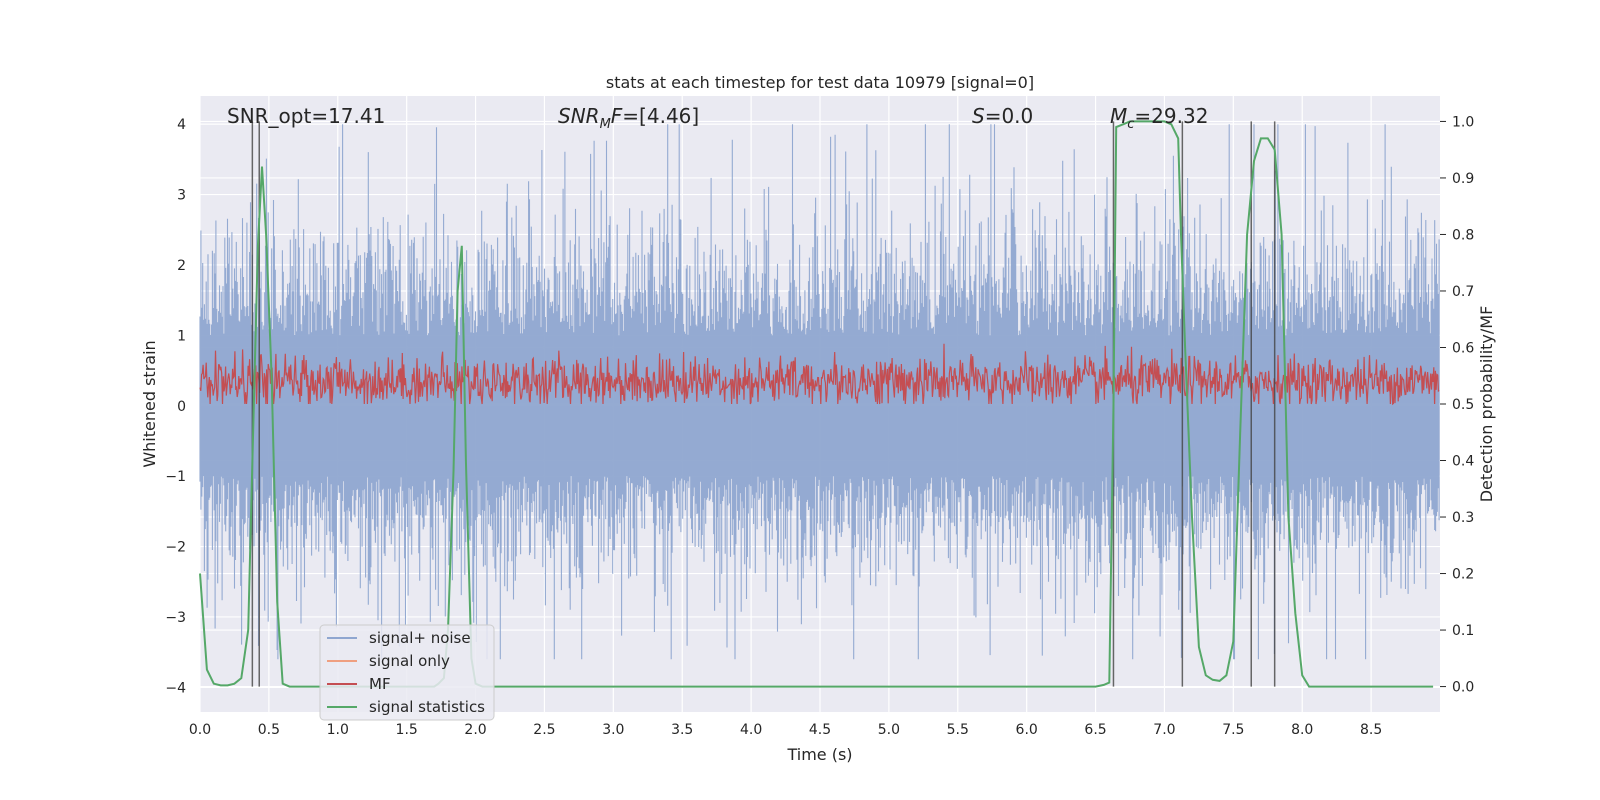 The width and height of the screenshot is (1600, 800). Describe the element at coordinates (613, 730) in the screenshot. I see `x-tick-label: 3.0` at that location.